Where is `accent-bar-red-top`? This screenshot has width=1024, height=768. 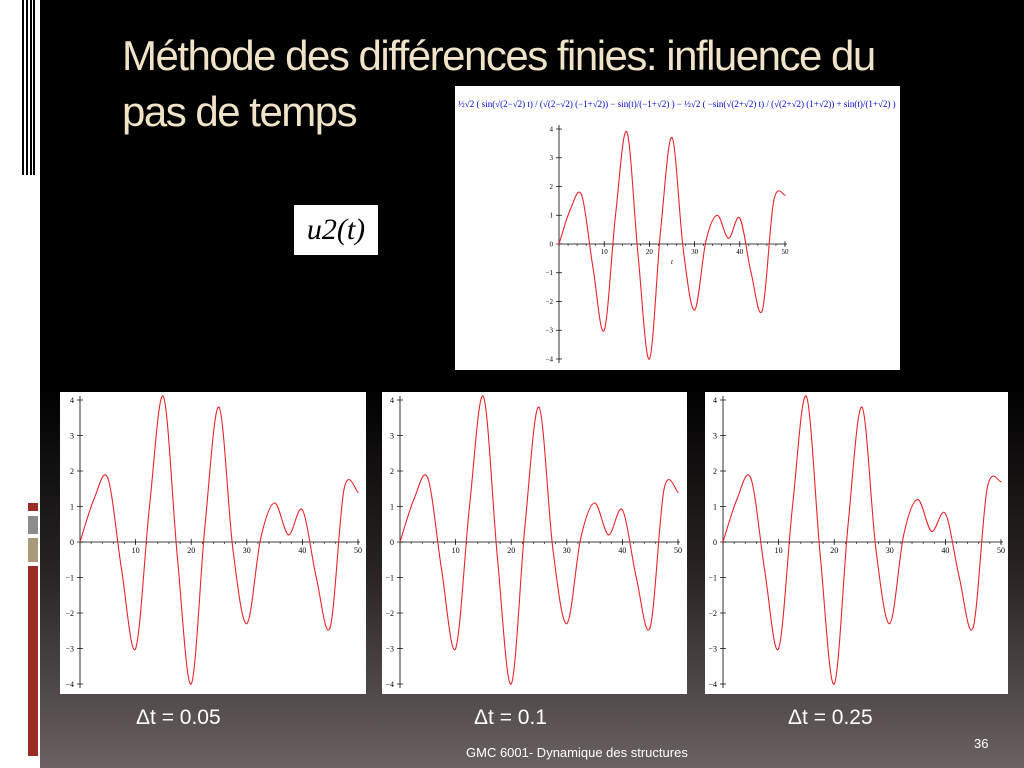 accent-bar-red-top is located at coordinates (33, 507).